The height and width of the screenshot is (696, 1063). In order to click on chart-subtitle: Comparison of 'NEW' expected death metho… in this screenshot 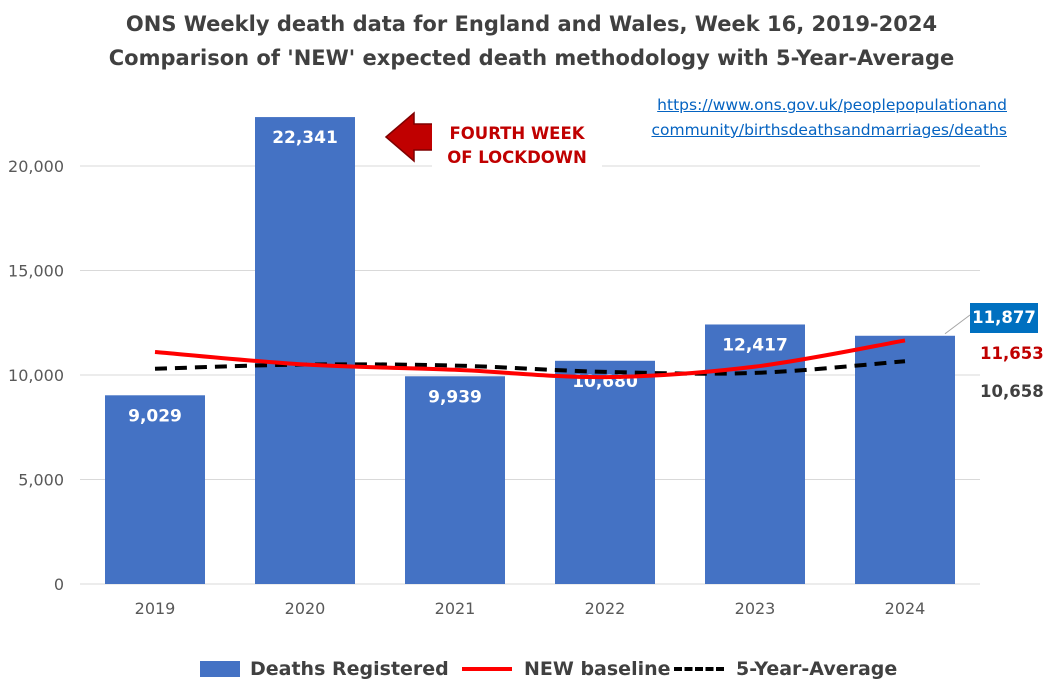, I will do `click(531, 58)`.